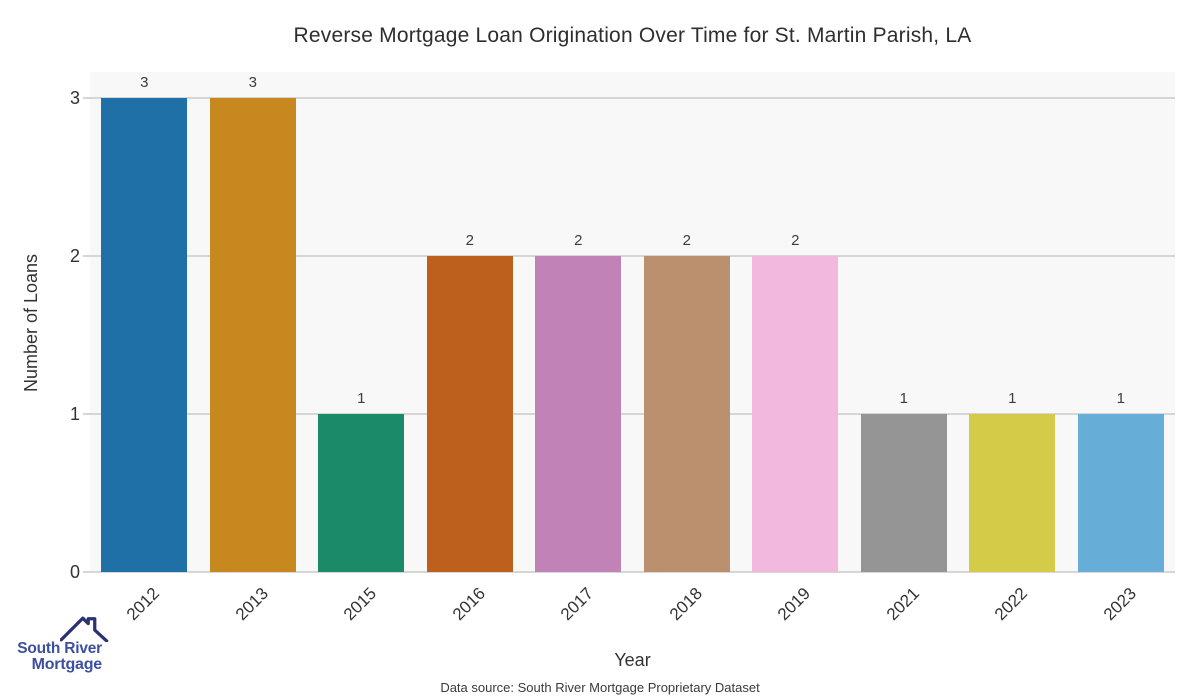 The width and height of the screenshot is (1200, 700). What do you see at coordinates (252, 335) in the screenshot?
I see `bar-2013` at bounding box center [252, 335].